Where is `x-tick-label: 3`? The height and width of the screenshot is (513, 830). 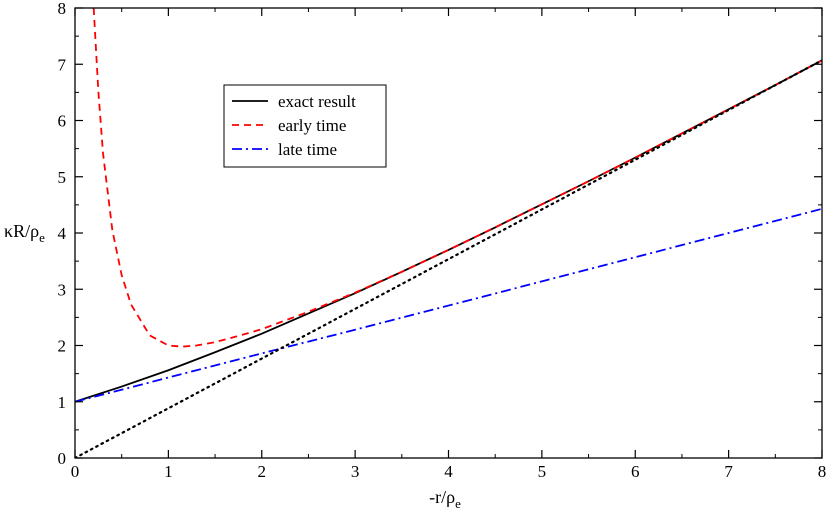 x-tick-label: 3 is located at coordinates (355, 471).